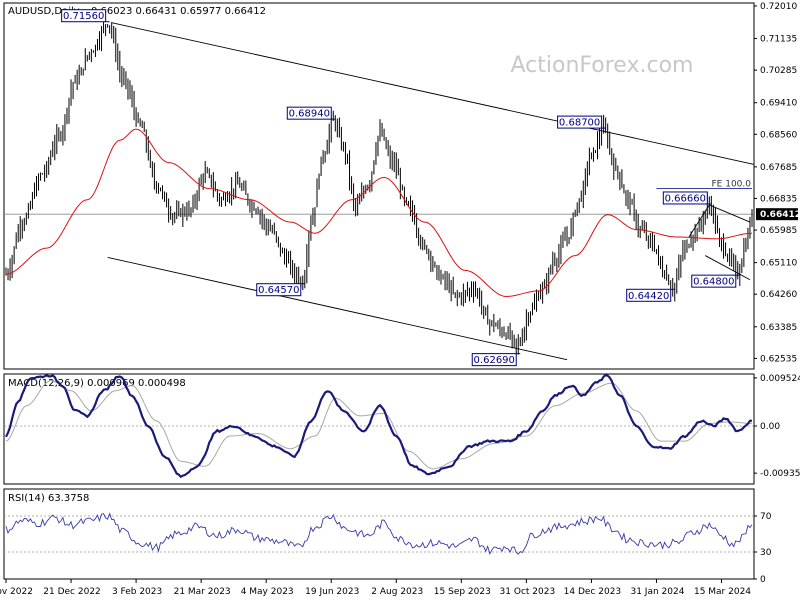  I want to click on price-annotation-label: 0.64420, so click(648, 296).